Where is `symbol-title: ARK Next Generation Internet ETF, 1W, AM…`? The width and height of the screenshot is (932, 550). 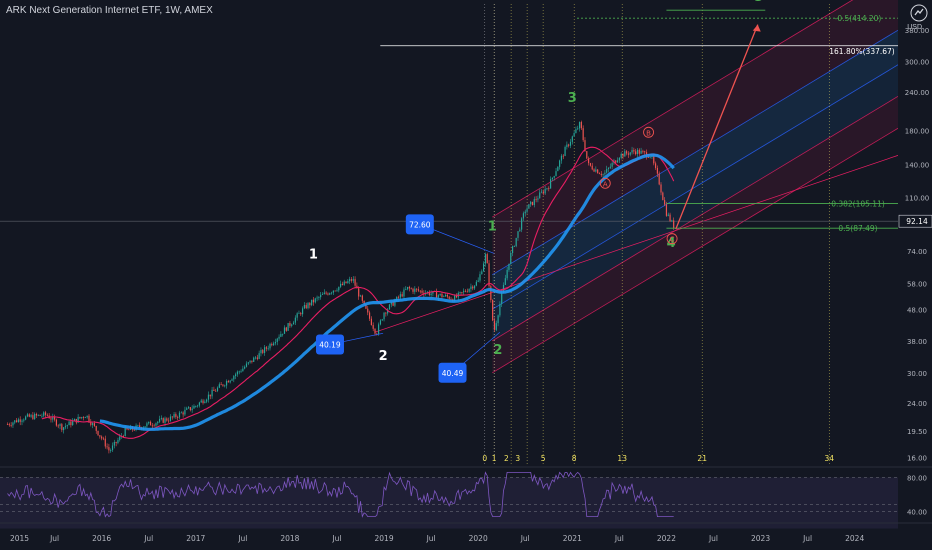
symbol-title: ARK Next Generation Internet ETF, 1W, AM… is located at coordinates (109, 10).